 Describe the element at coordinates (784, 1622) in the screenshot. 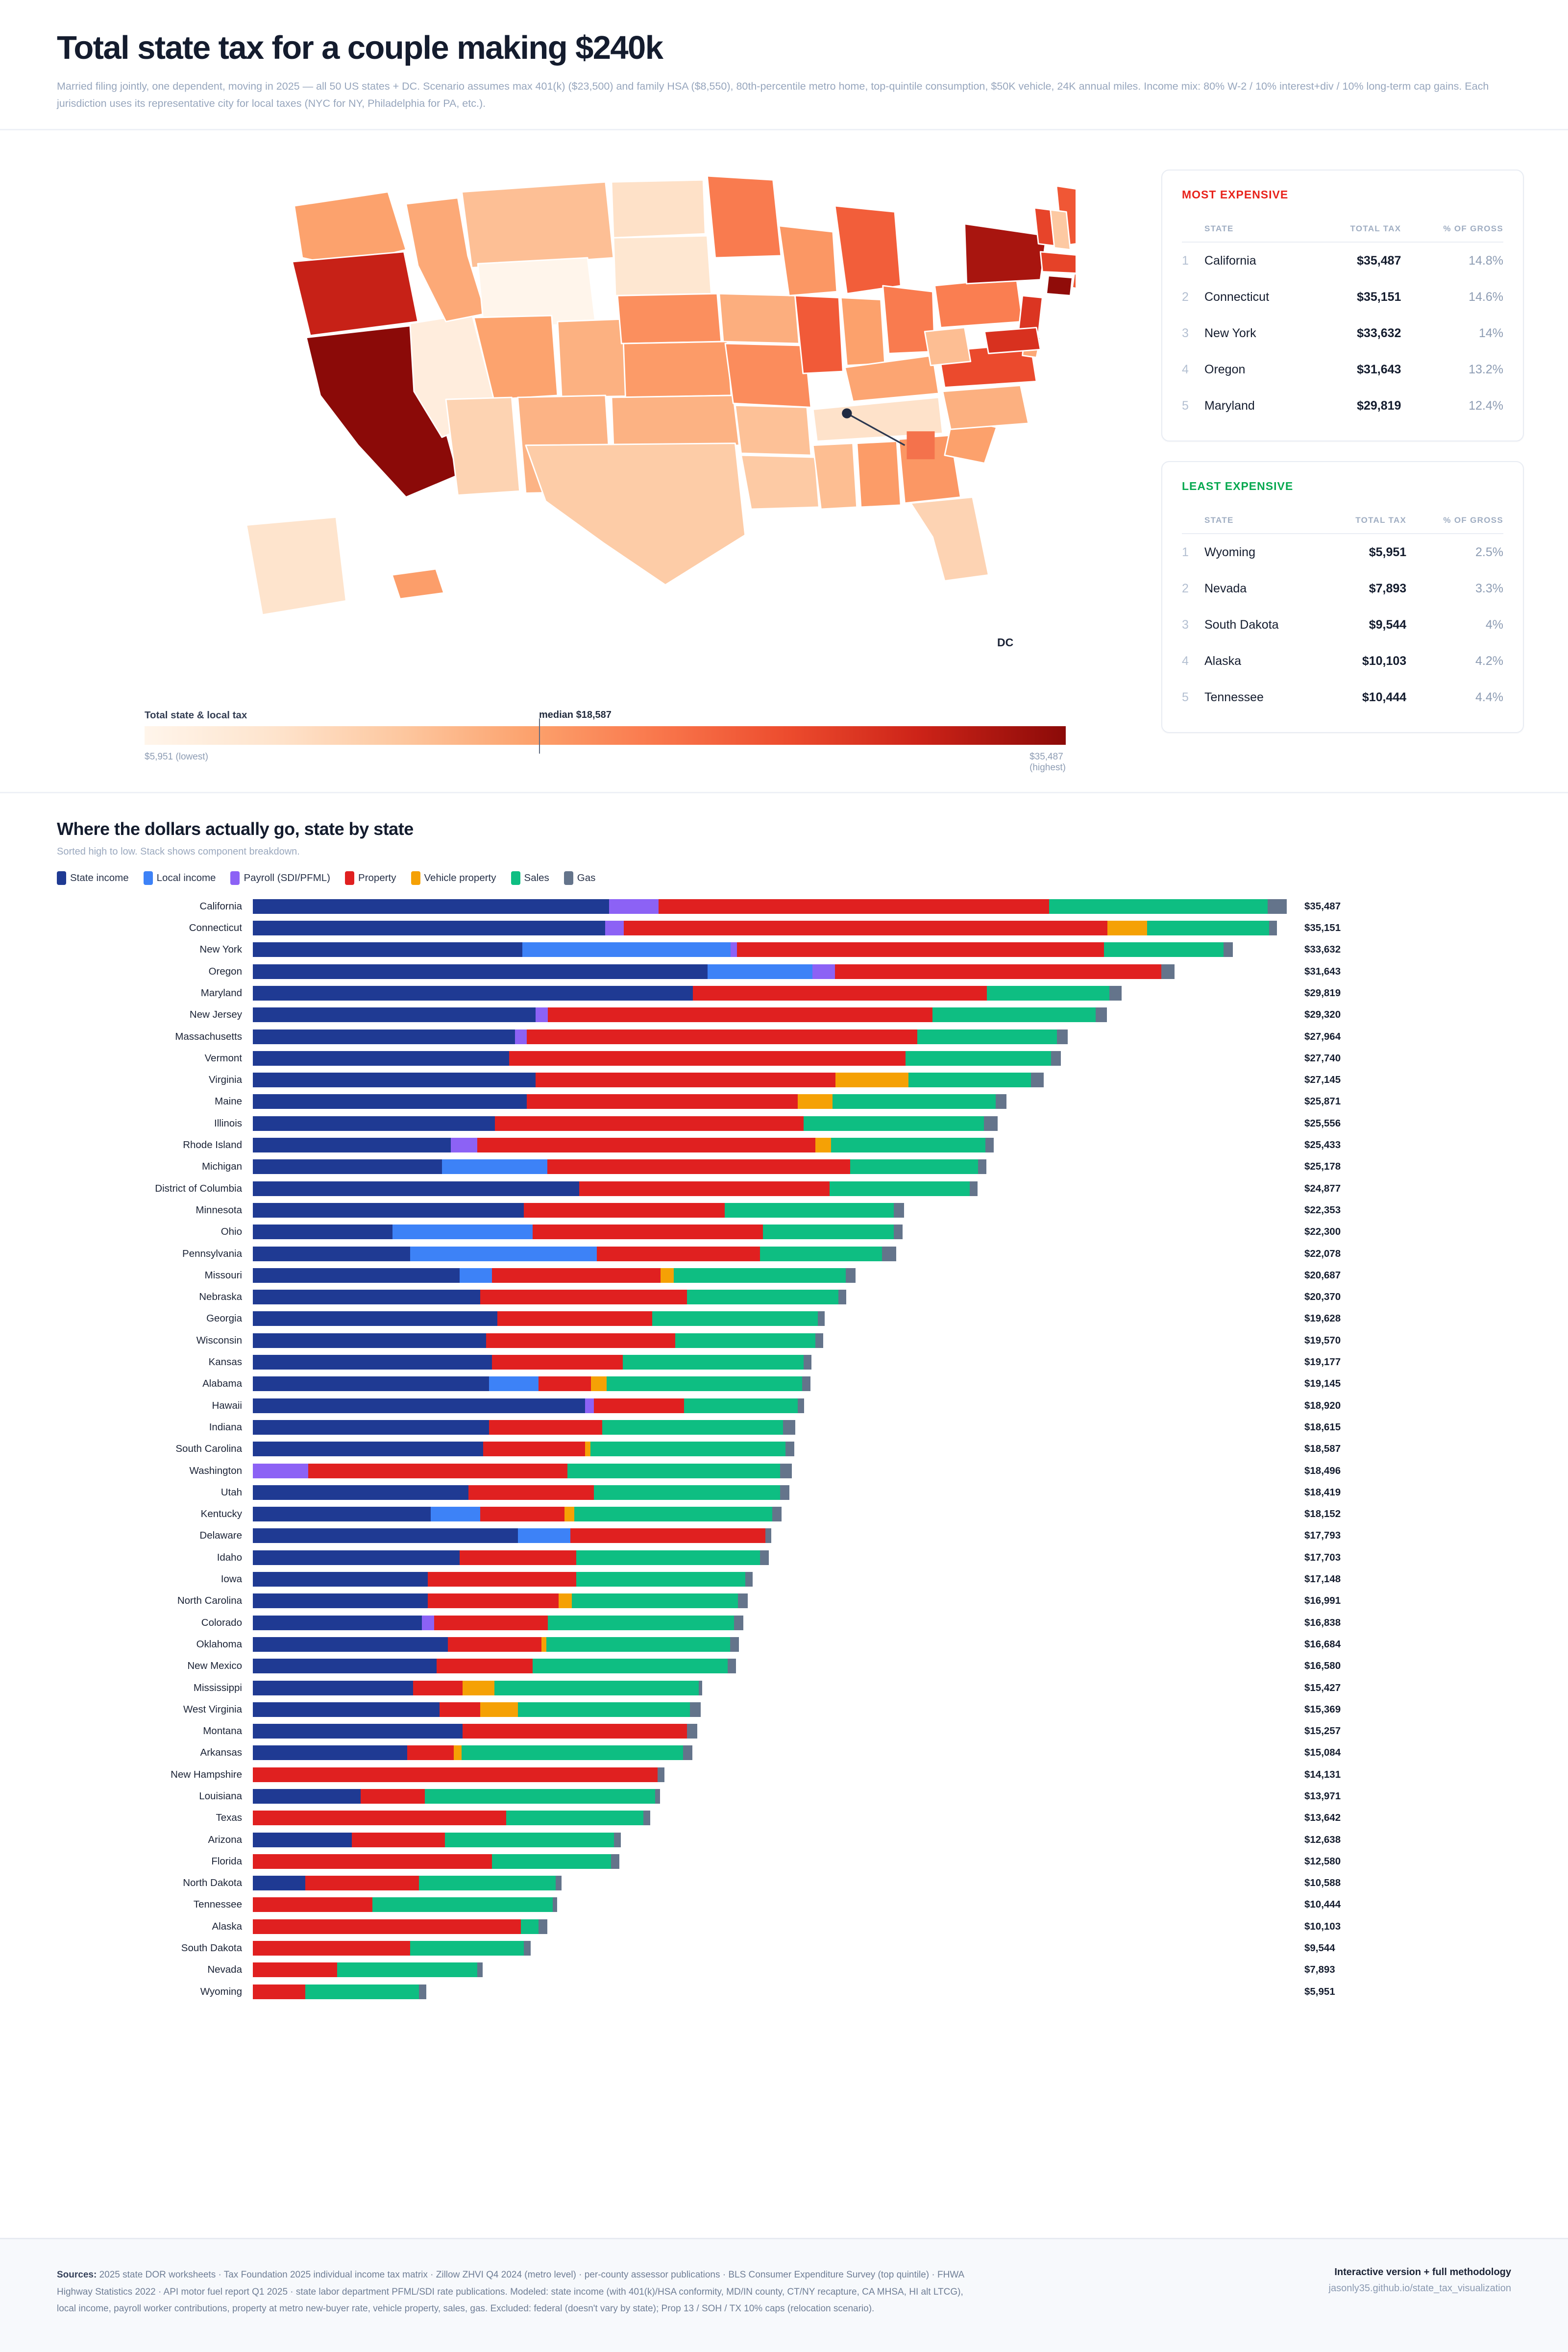

I see `bar-row: Colorado $16,838` at that location.